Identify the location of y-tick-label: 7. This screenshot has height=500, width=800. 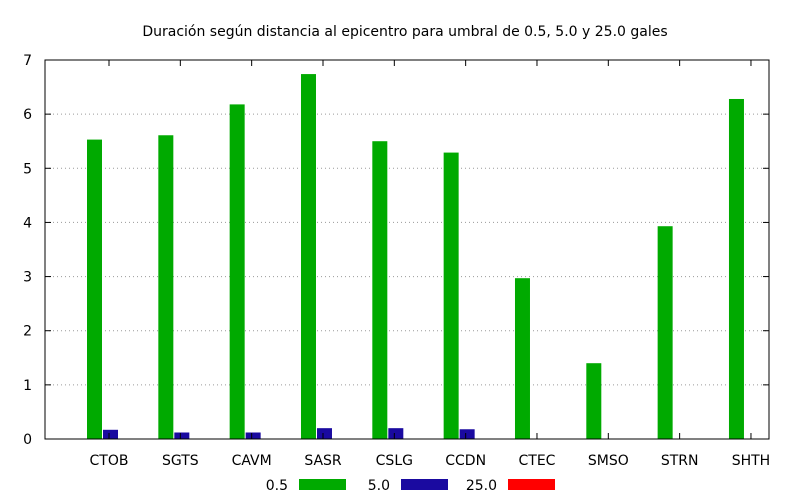
(27, 61).